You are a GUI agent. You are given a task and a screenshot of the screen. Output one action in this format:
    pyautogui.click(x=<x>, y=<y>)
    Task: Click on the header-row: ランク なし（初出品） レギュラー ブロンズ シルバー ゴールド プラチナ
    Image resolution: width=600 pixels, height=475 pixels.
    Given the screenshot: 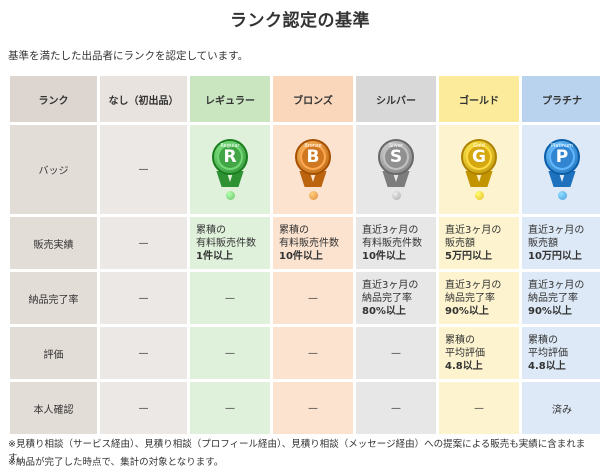 What is the action you would take?
    pyautogui.click(x=305, y=99)
    